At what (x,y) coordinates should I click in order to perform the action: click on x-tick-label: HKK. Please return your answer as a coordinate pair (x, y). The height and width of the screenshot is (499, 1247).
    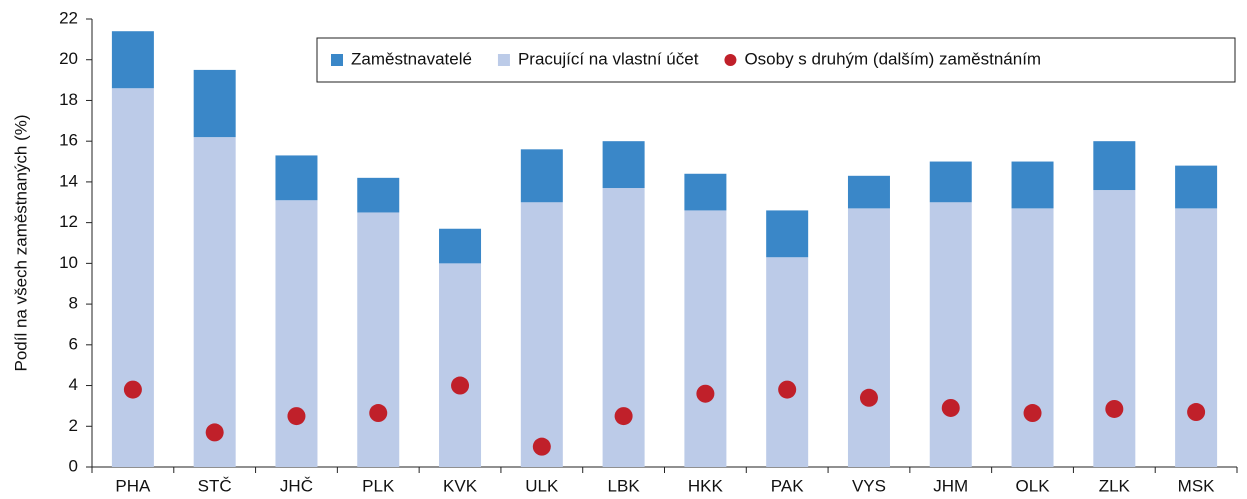
    Looking at the image, I should click on (706, 485).